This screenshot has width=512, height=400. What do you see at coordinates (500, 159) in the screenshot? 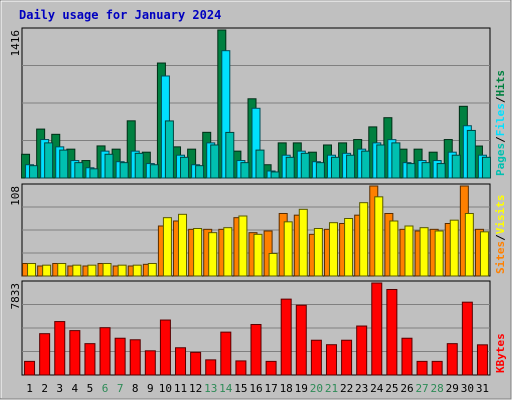
I see `legend-item: Pages` at bounding box center [500, 159].